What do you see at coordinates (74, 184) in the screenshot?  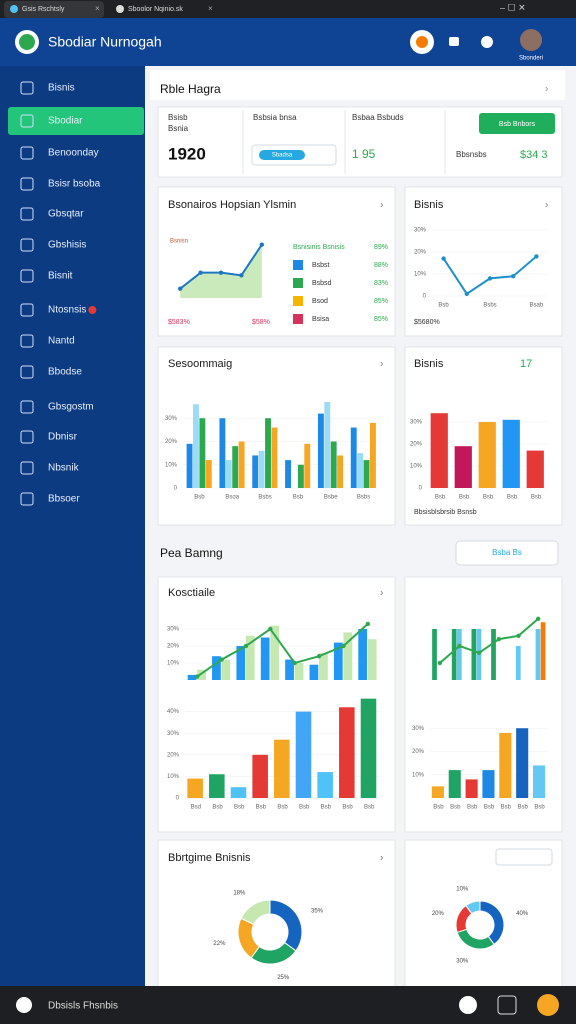 I see `nav-item: Bsisr bsoba` at bounding box center [74, 184].